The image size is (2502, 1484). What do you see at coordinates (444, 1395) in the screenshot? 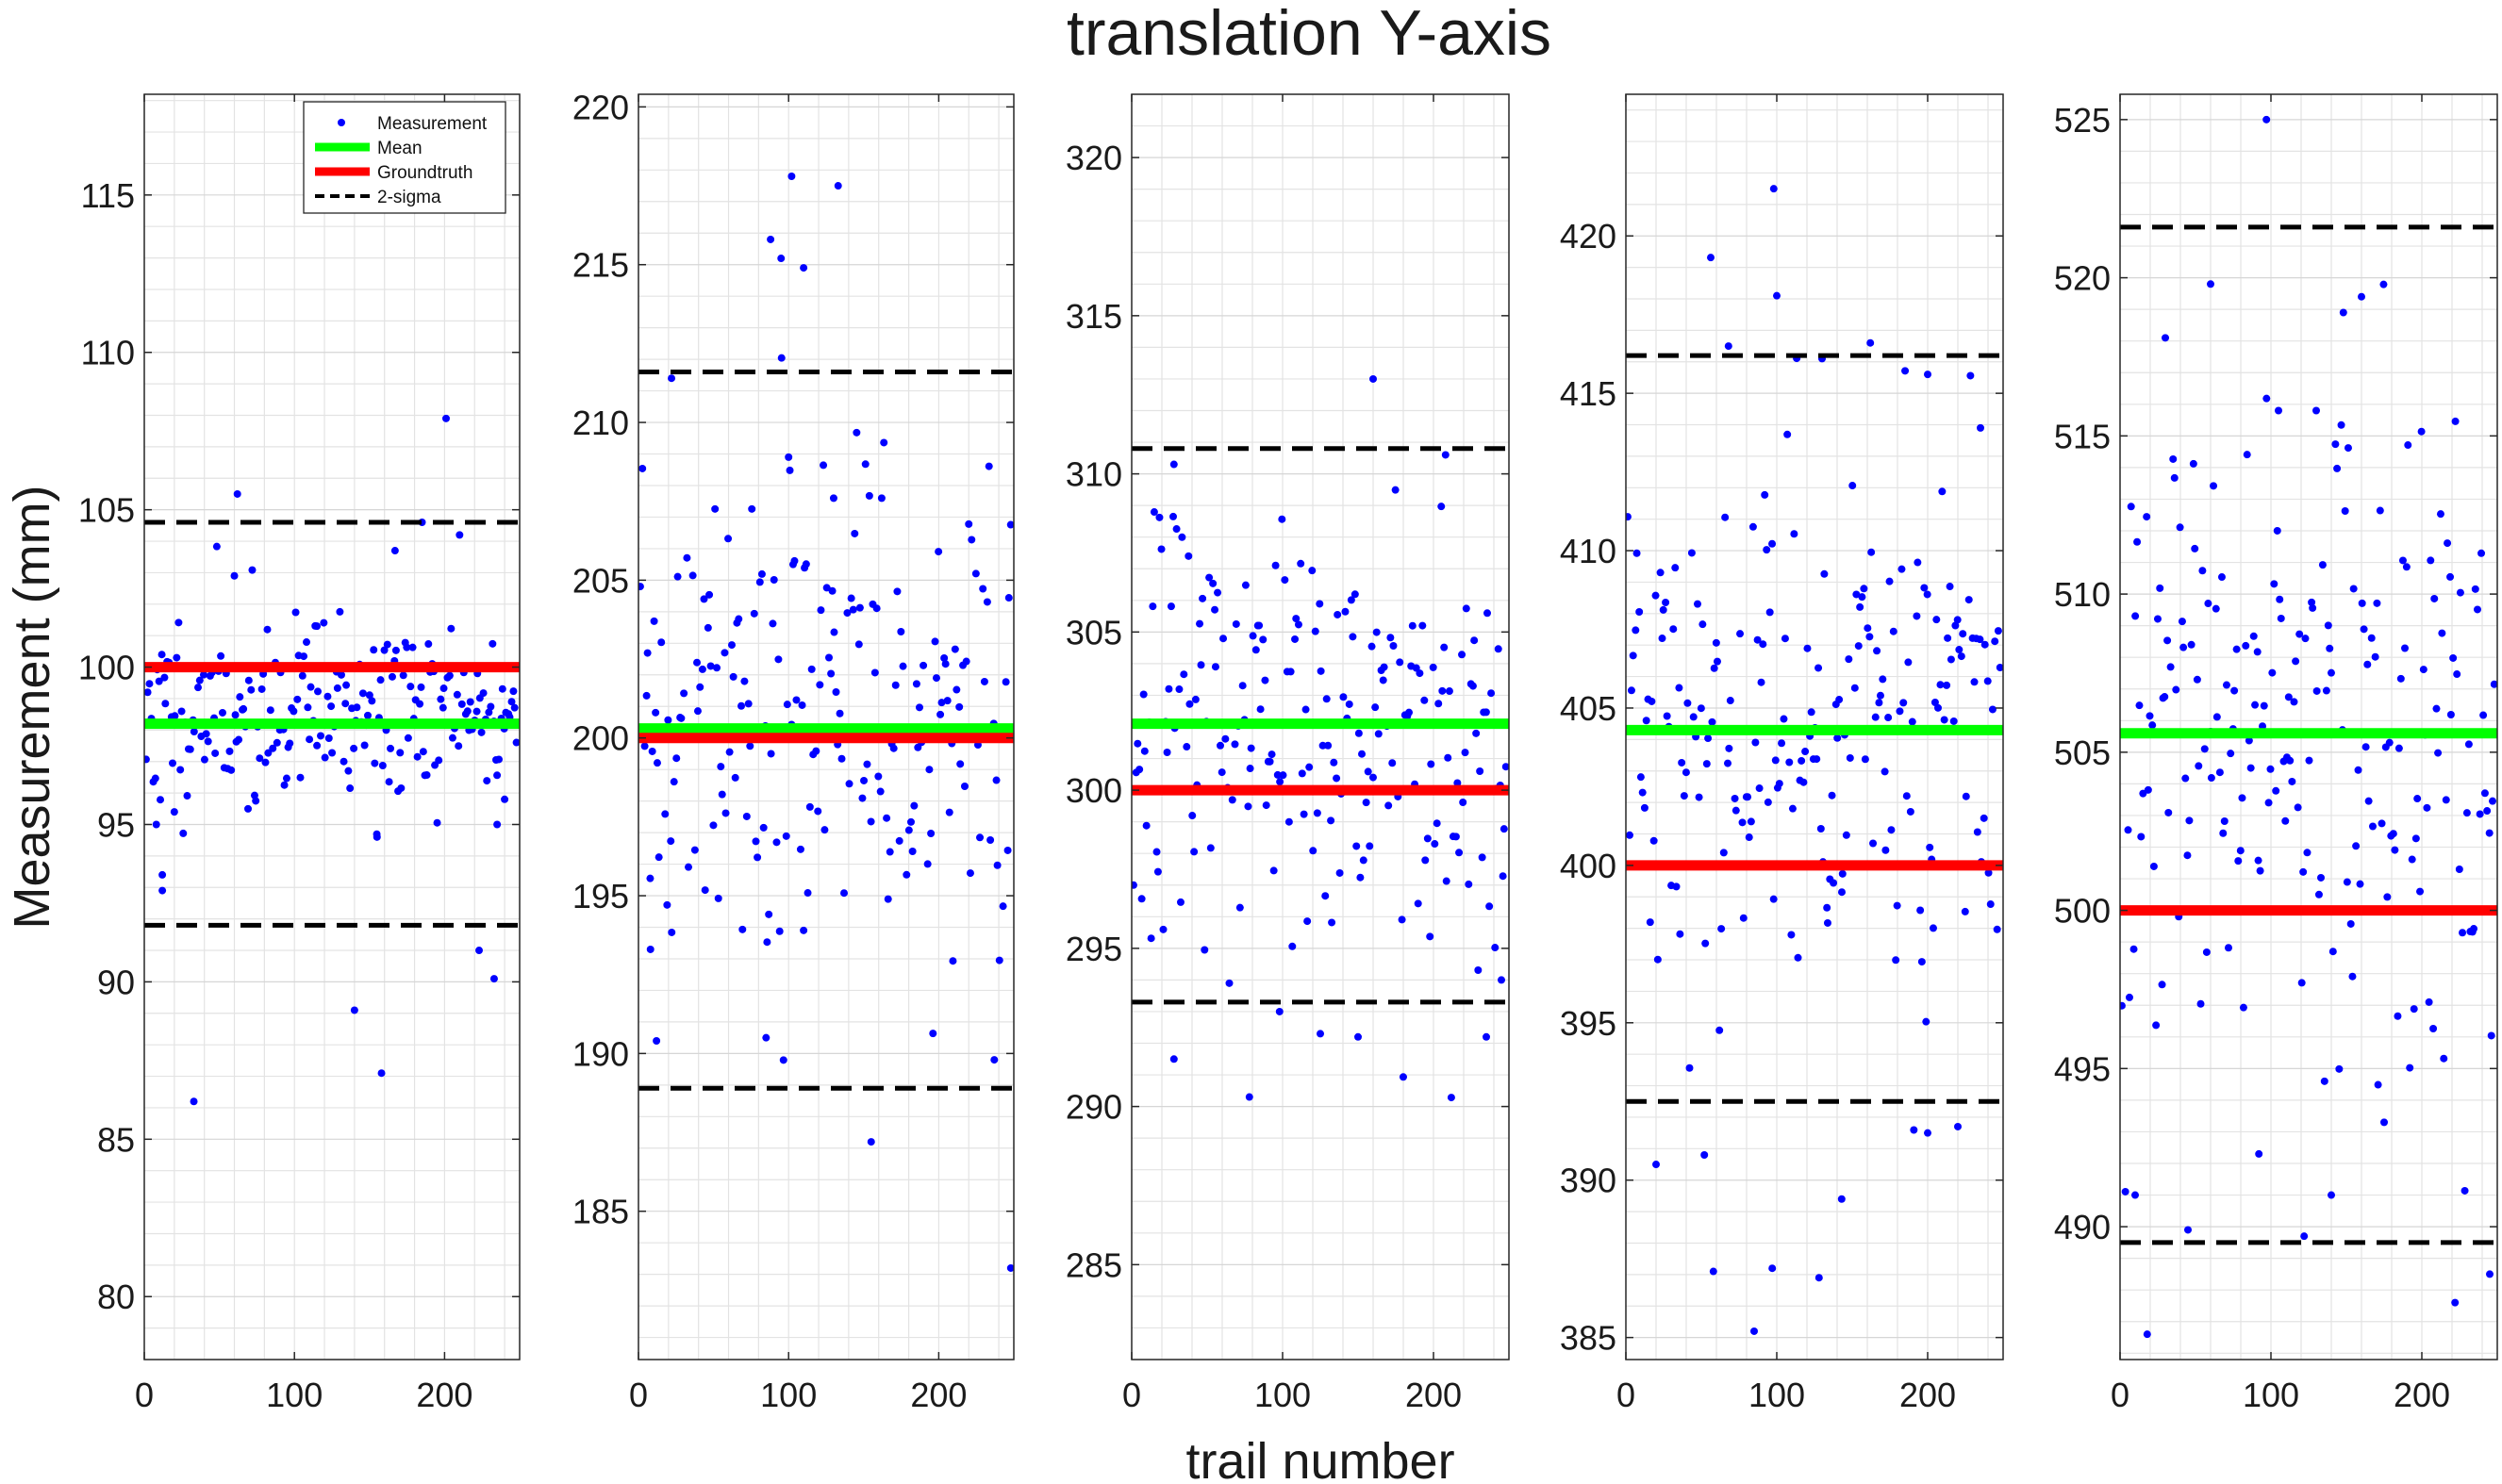
I see `x-tick-label: 200` at bounding box center [444, 1395].